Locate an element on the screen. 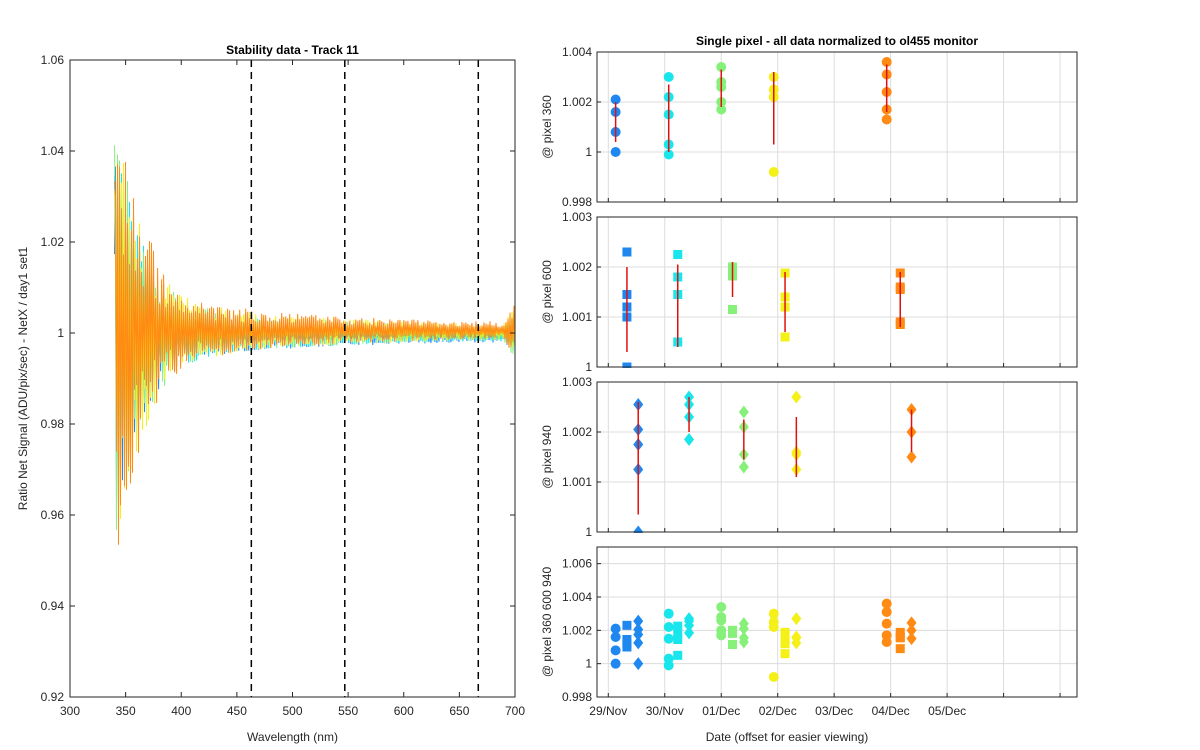 Image resolution: width=1200 pixels, height=750 pixels. y-tick-label: 1.001 is located at coordinates (577, 317).